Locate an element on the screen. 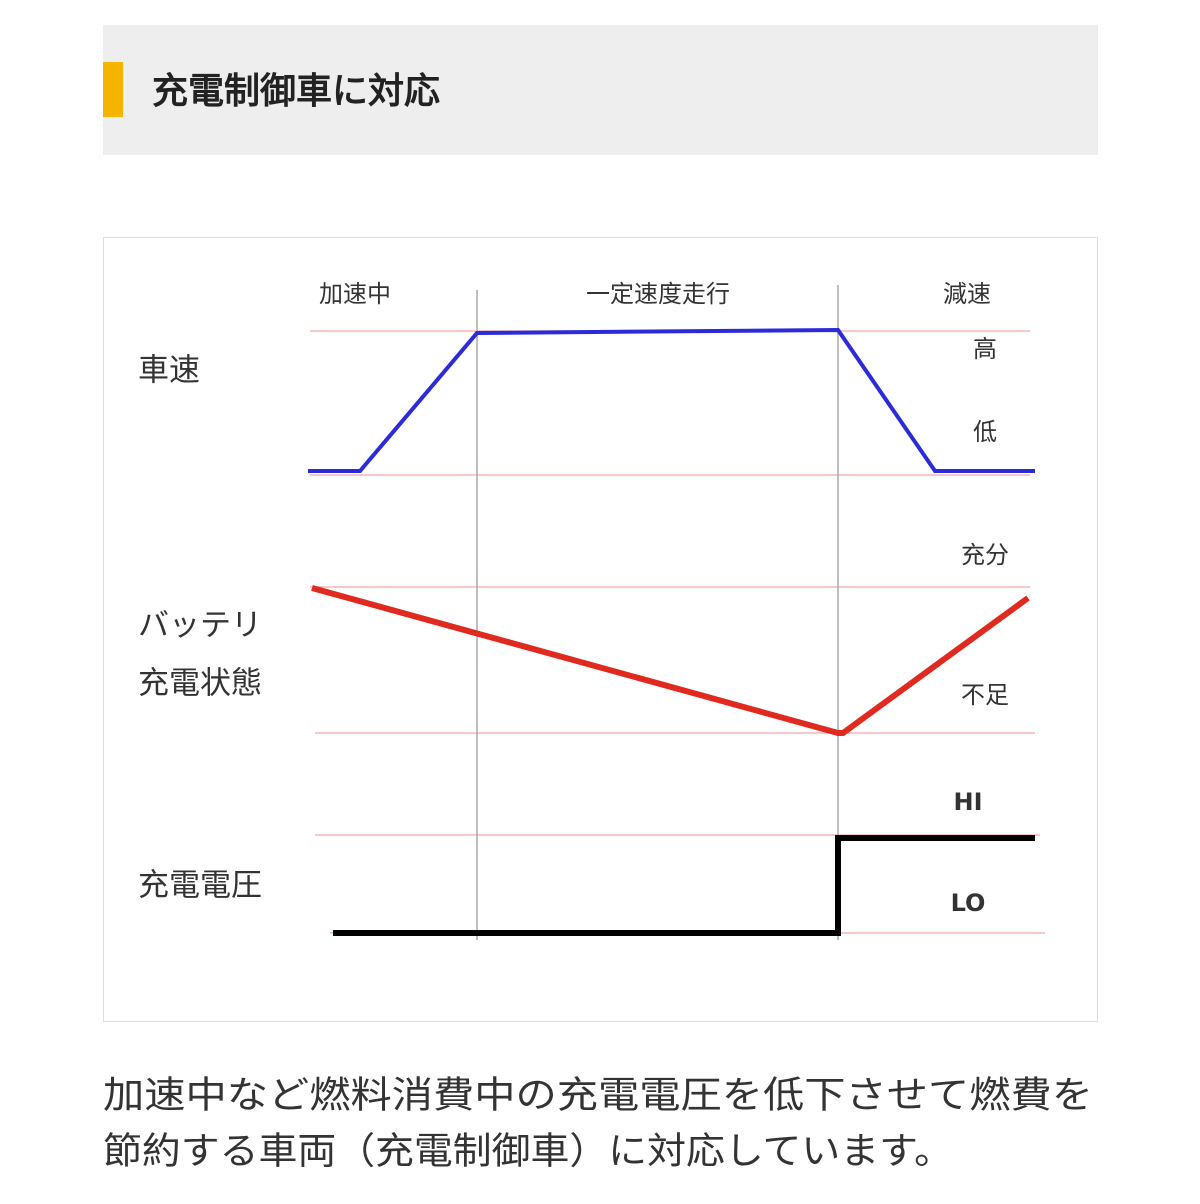 This screenshot has width=1200, height=1204. level-label: 不足 is located at coordinates (985, 695).